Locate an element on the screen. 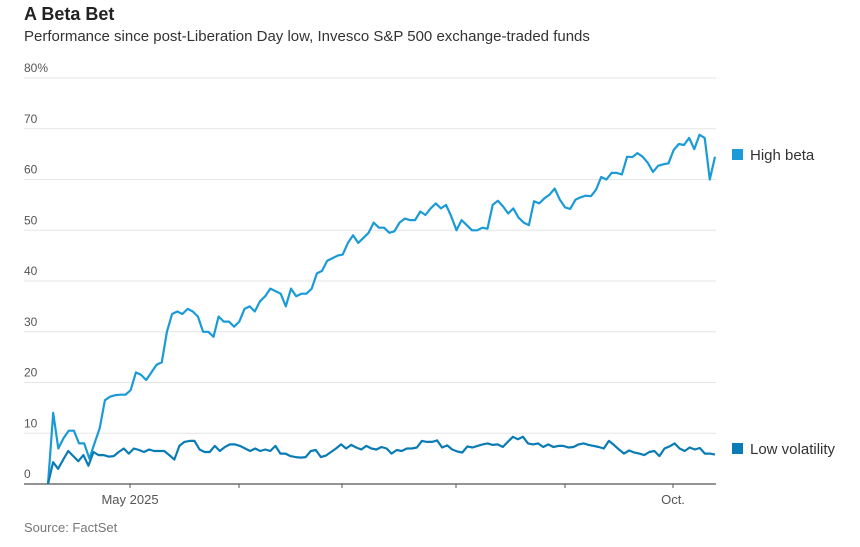  legend-label-high-beta: High beta is located at coordinates (782, 155).